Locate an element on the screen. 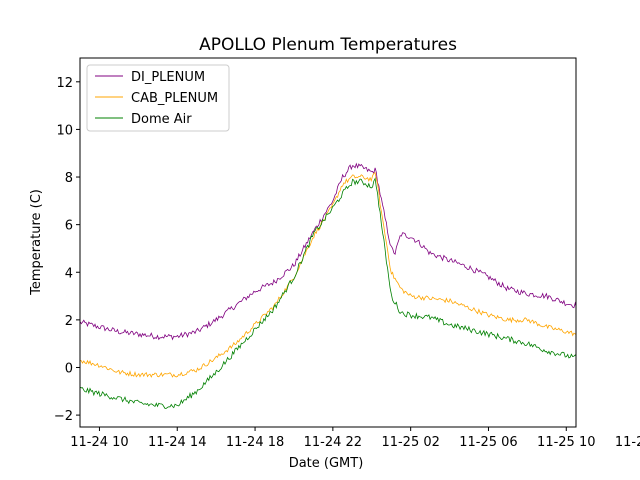  x-tick-label: 11-24 18 is located at coordinates (255, 442).